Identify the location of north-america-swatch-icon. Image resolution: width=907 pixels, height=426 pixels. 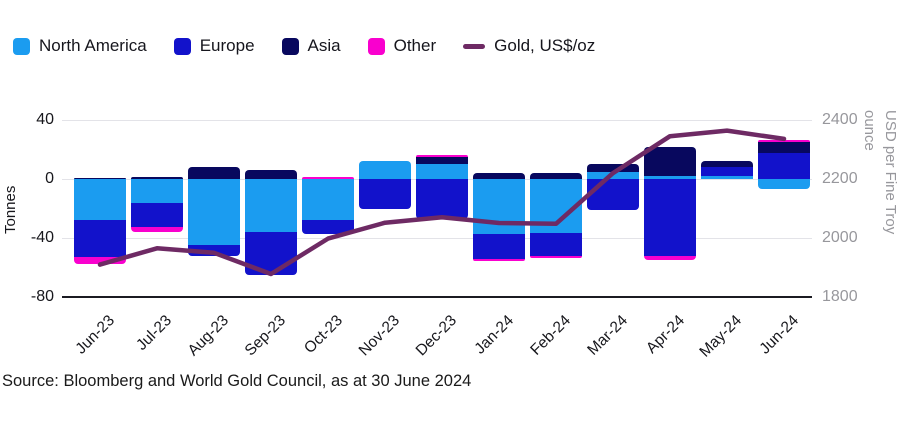
(21, 46).